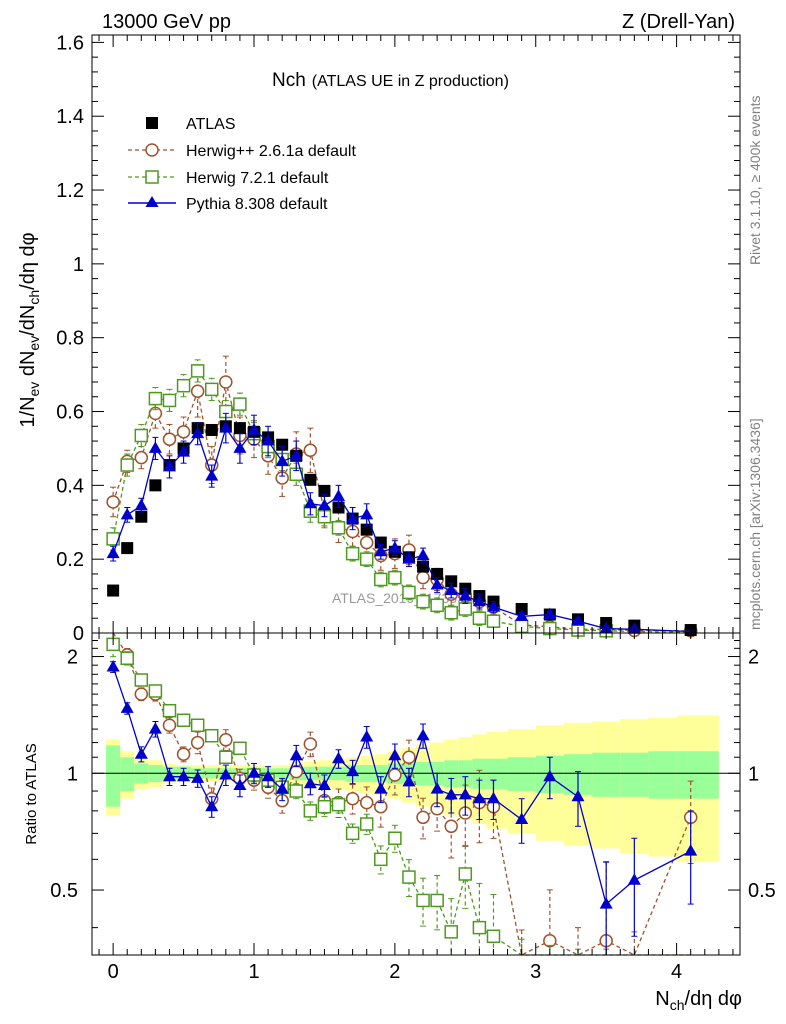 The width and height of the screenshot is (786, 1024). Describe the element at coordinates (753, 658) in the screenshot. I see `ratio-tick-label-right: 2` at that location.